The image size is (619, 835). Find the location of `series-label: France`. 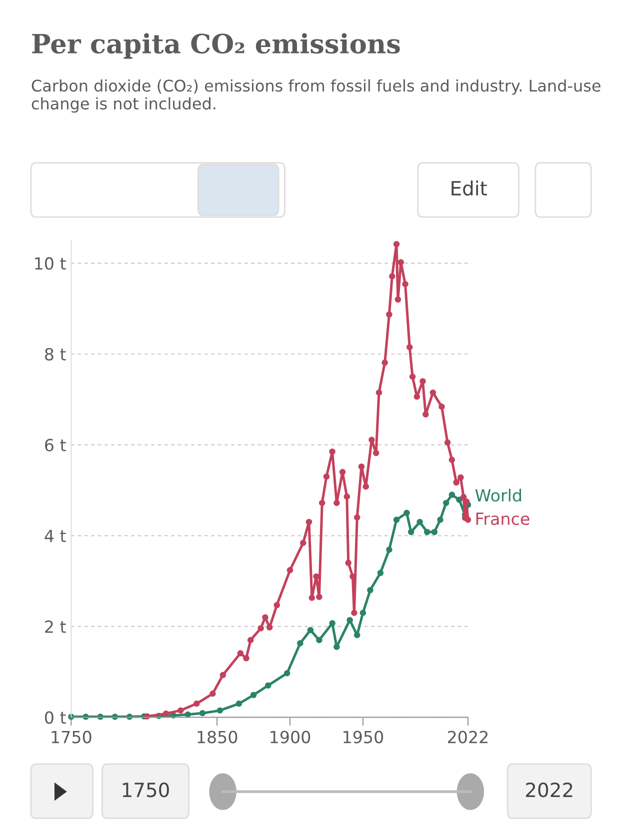

series-label: France is located at coordinates (503, 519).